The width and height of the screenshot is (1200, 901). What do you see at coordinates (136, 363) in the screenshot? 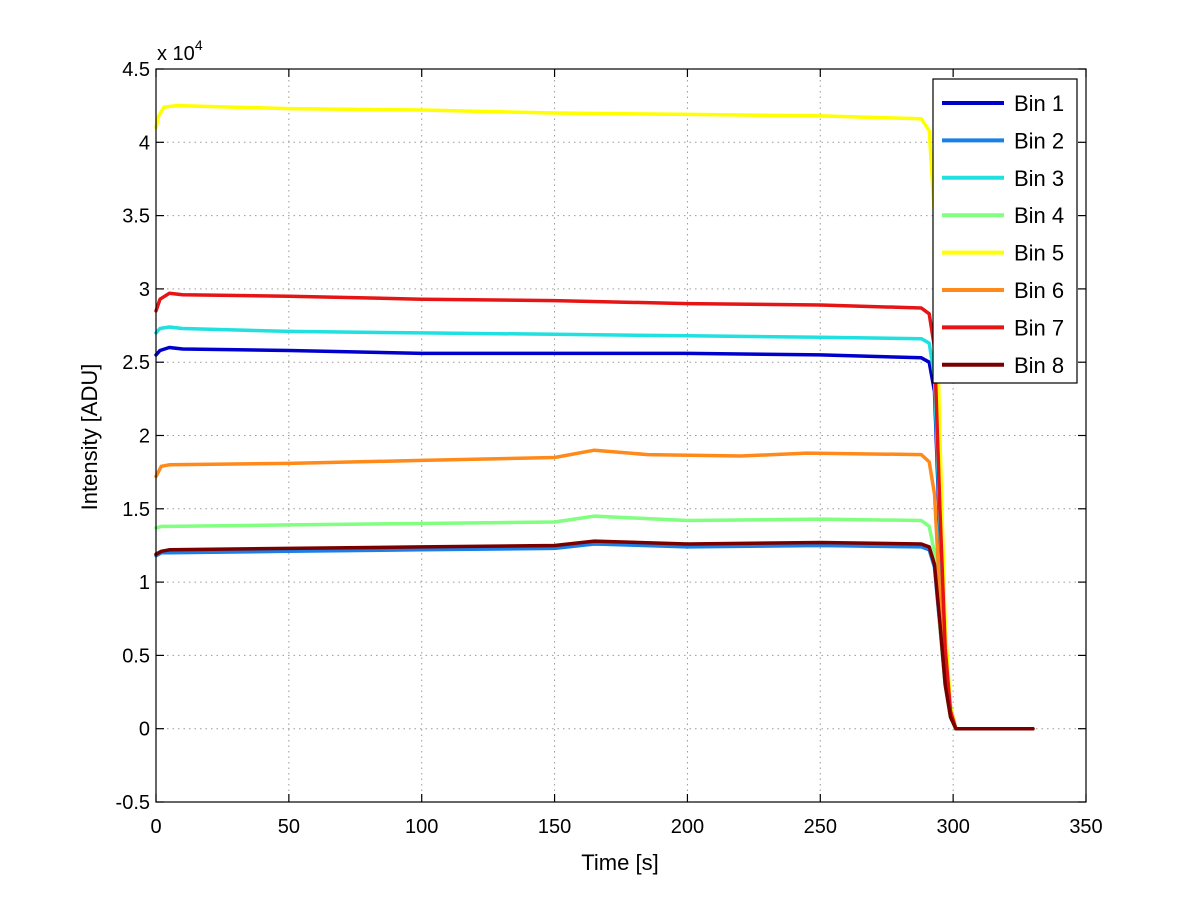
I see `y-tick-label: 2.5` at bounding box center [136, 363].